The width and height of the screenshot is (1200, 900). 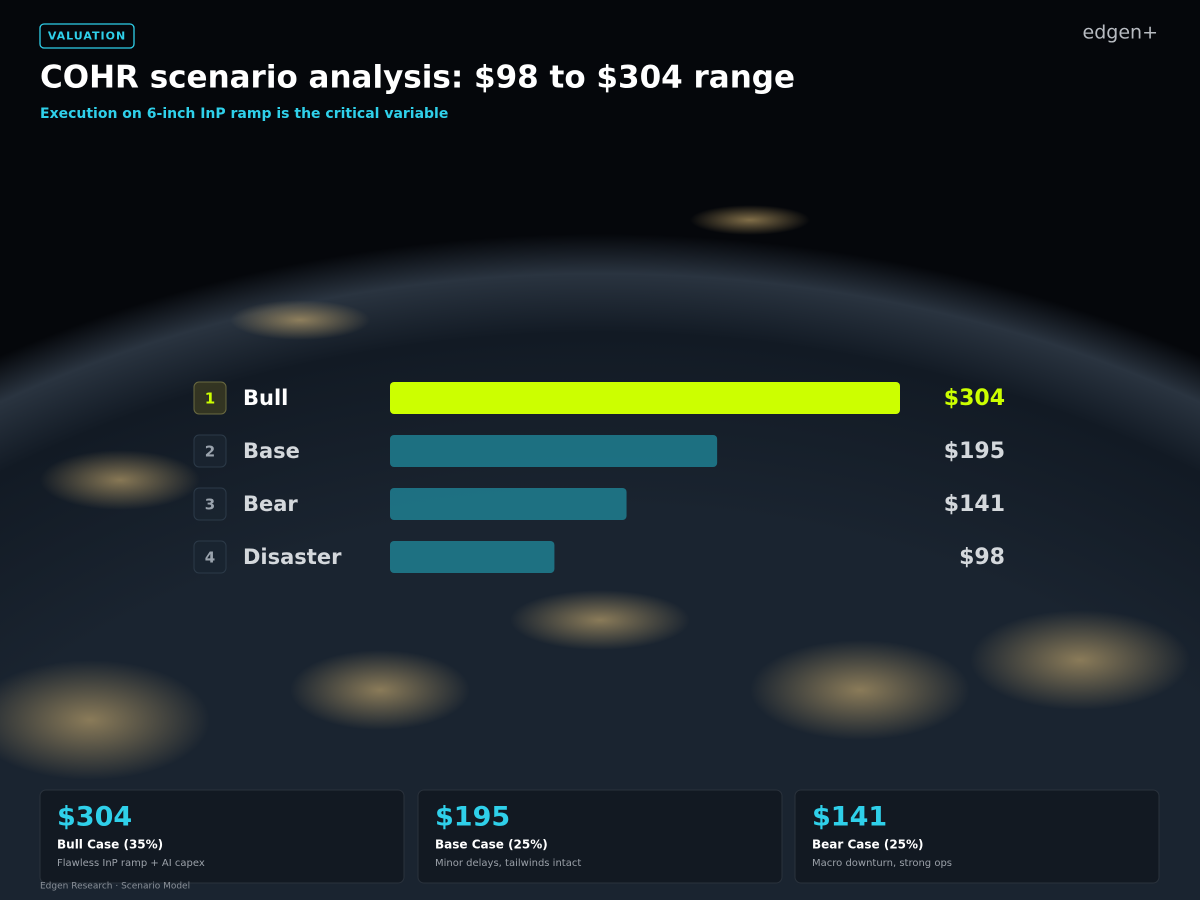 What do you see at coordinates (974, 451) in the screenshot?
I see `value-label: $195` at bounding box center [974, 451].